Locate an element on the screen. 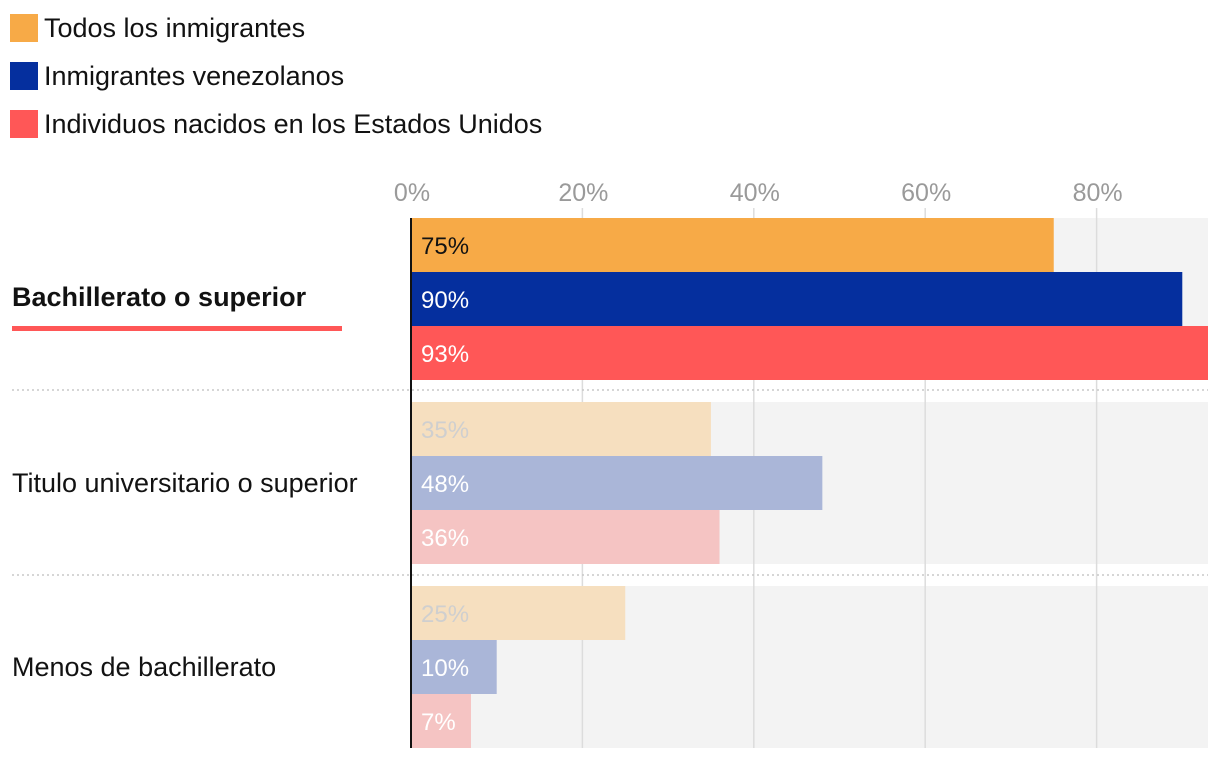  category-label: Titulo universitario o superior is located at coordinates (185, 483).